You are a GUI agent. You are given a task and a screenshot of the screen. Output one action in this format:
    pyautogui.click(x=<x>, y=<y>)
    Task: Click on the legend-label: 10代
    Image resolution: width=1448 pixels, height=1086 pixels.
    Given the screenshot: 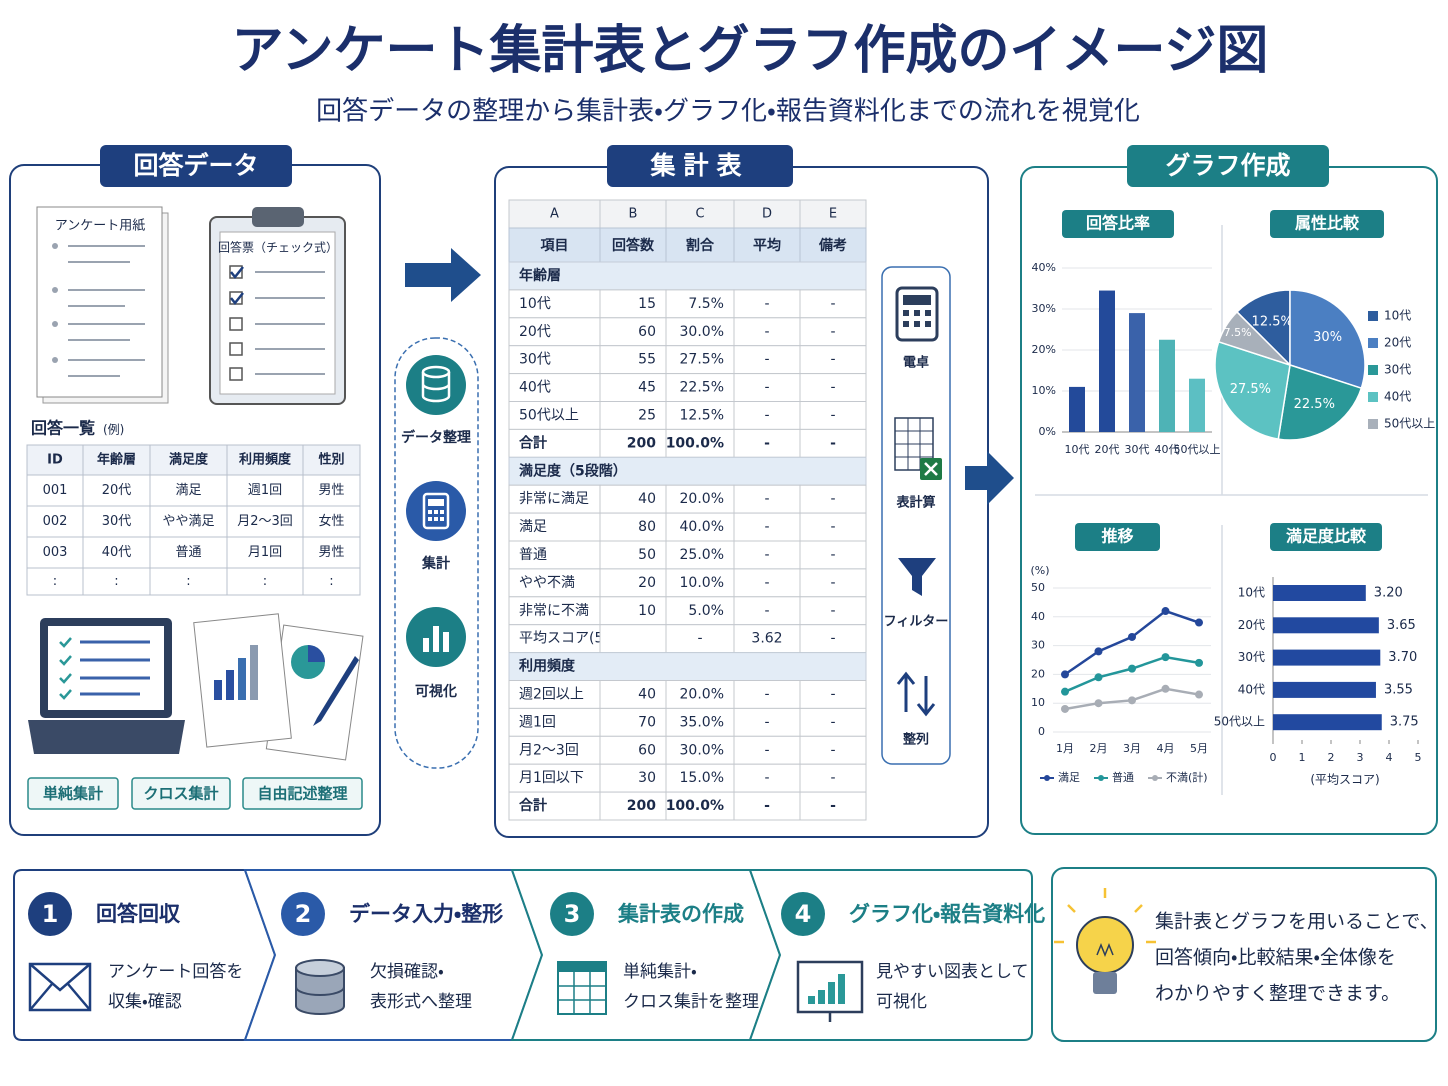 What is the action you would take?
    pyautogui.click(x=1397, y=316)
    